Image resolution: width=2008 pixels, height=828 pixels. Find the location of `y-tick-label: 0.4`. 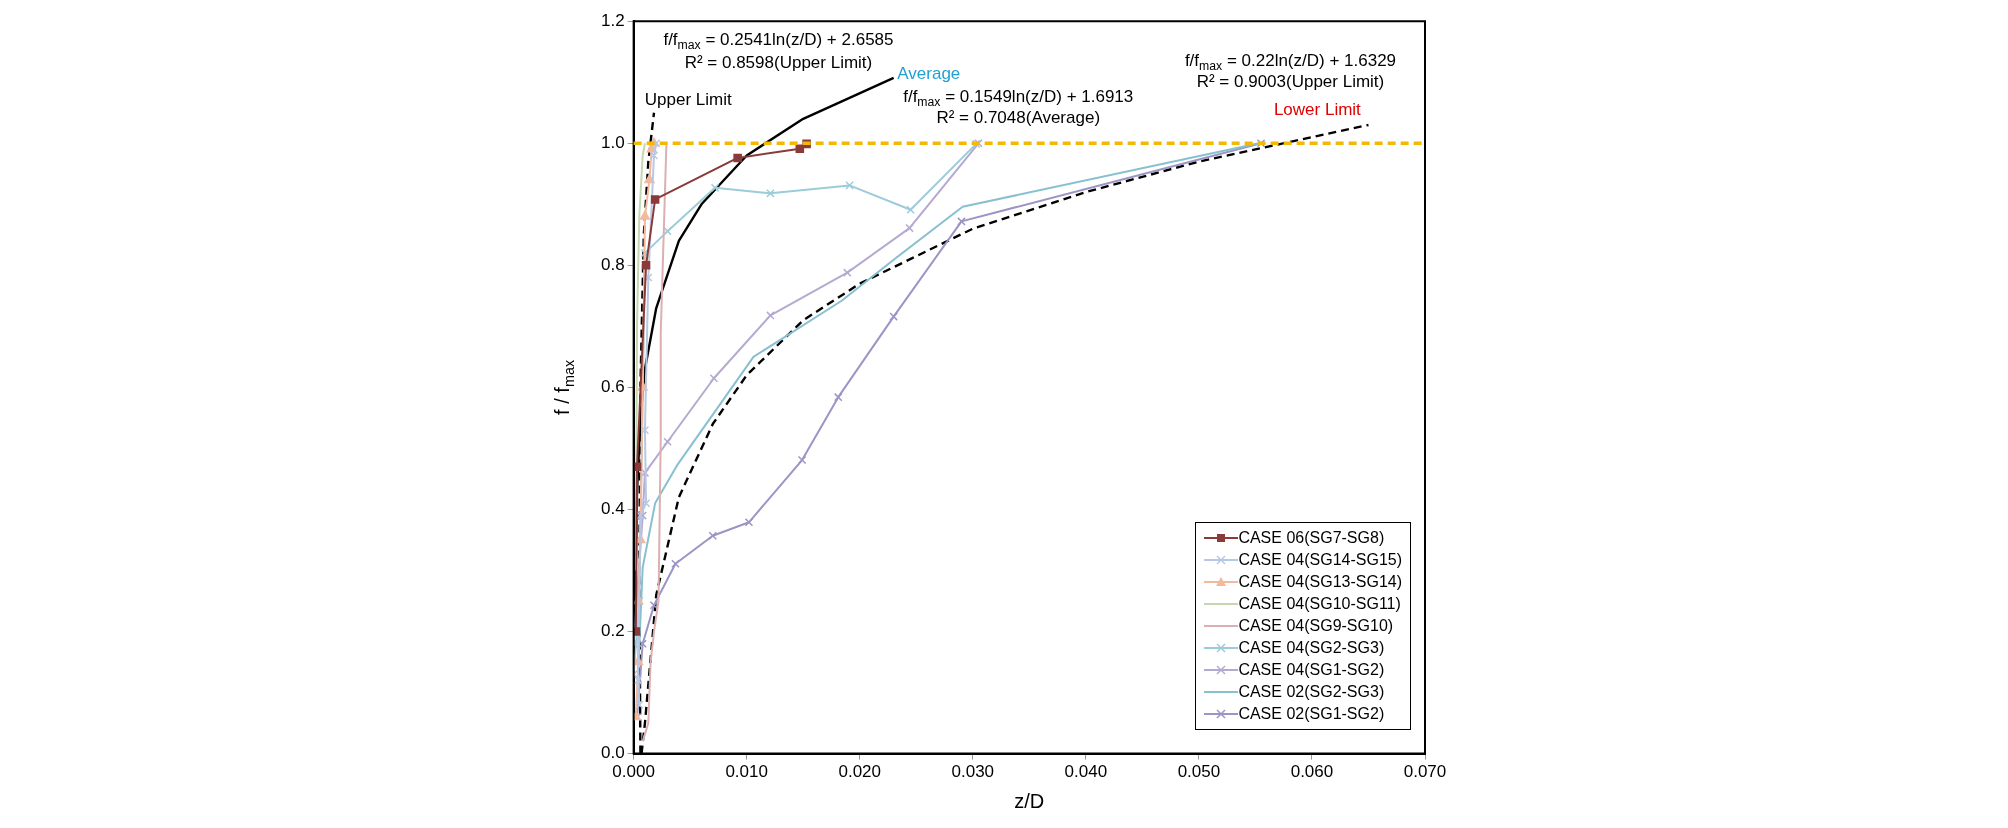

y-tick-label: 0.4 is located at coordinates (612, 509).